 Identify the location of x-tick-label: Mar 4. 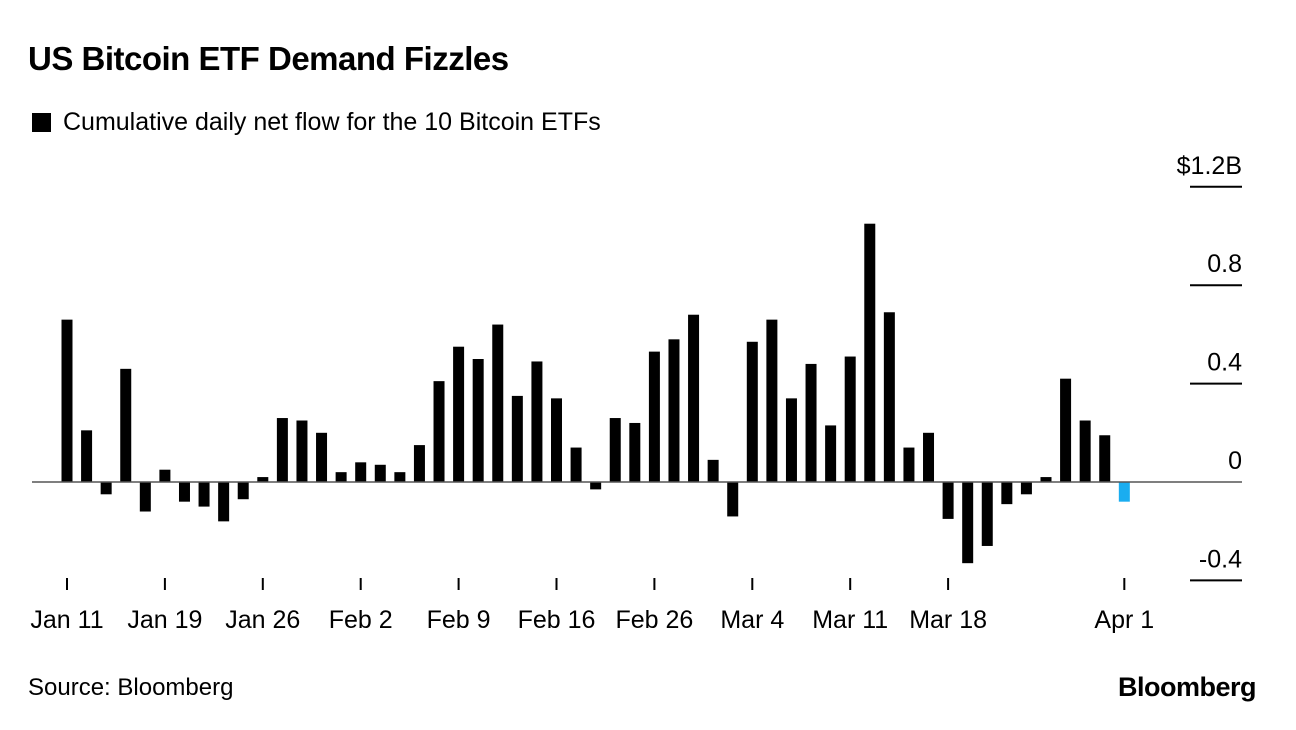
(752, 620).